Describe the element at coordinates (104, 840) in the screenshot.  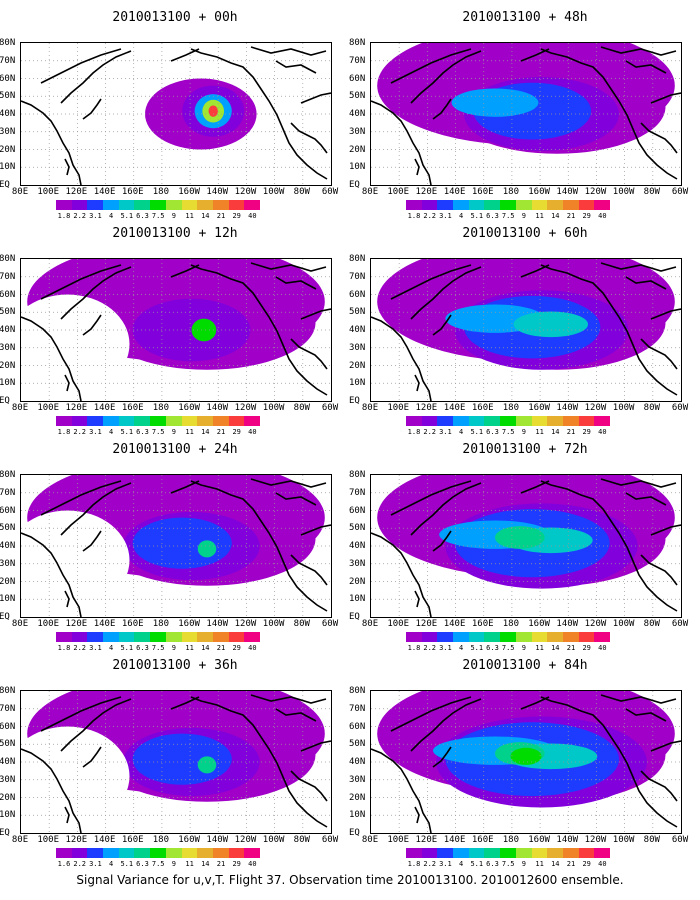
I see `lon-label: 140E` at that location.